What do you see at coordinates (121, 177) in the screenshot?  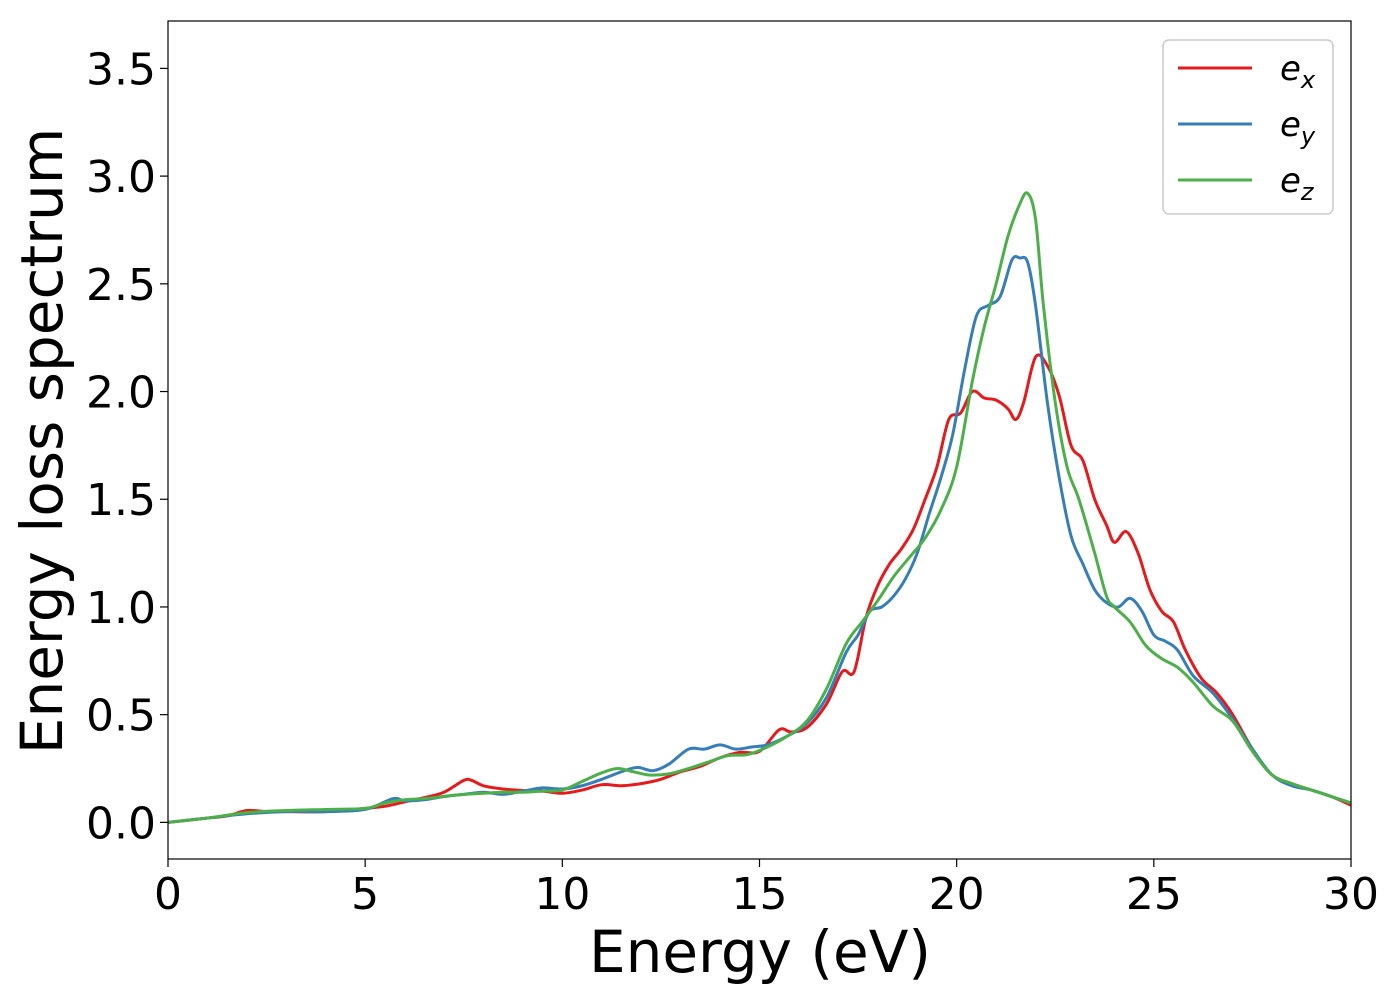 I see `y-tick-label: 3.0` at bounding box center [121, 177].